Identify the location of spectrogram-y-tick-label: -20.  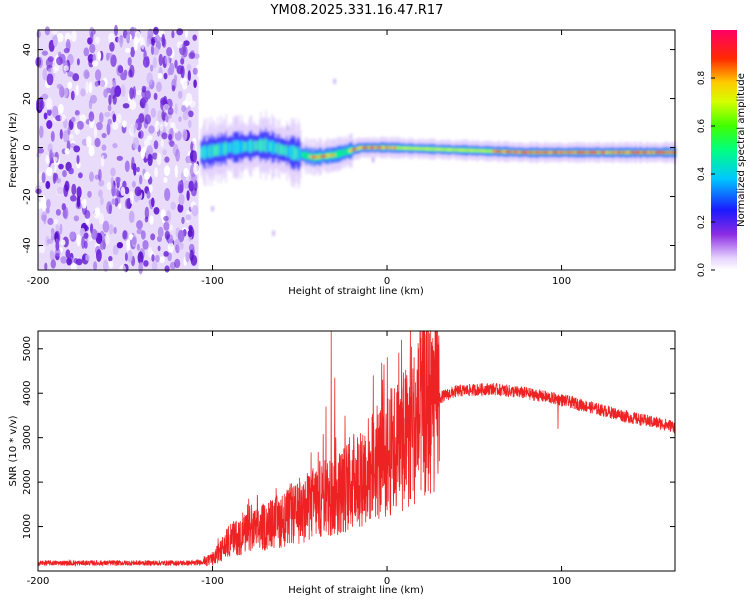
(27, 196).